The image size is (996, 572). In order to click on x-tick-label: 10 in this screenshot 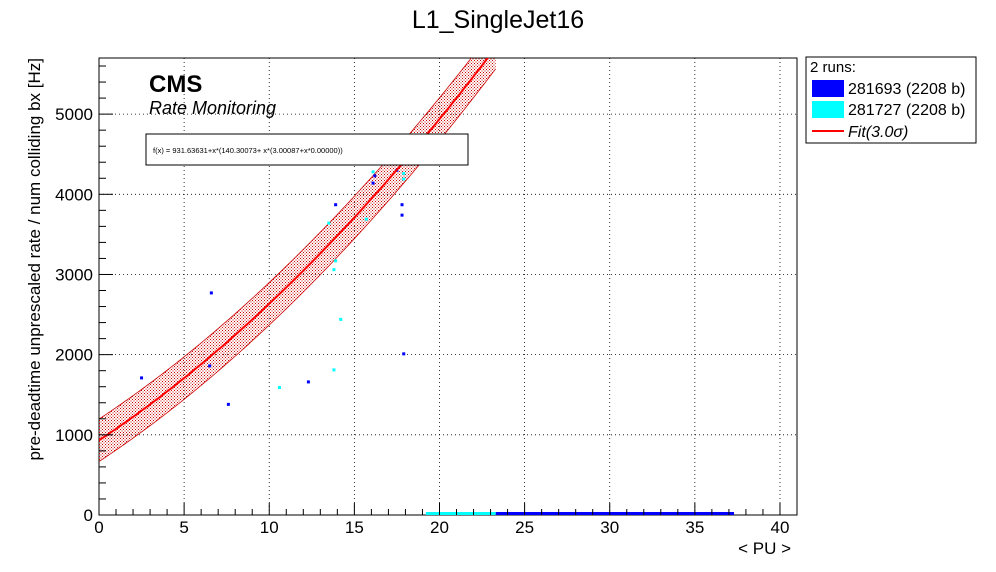, I will do `click(269, 527)`.